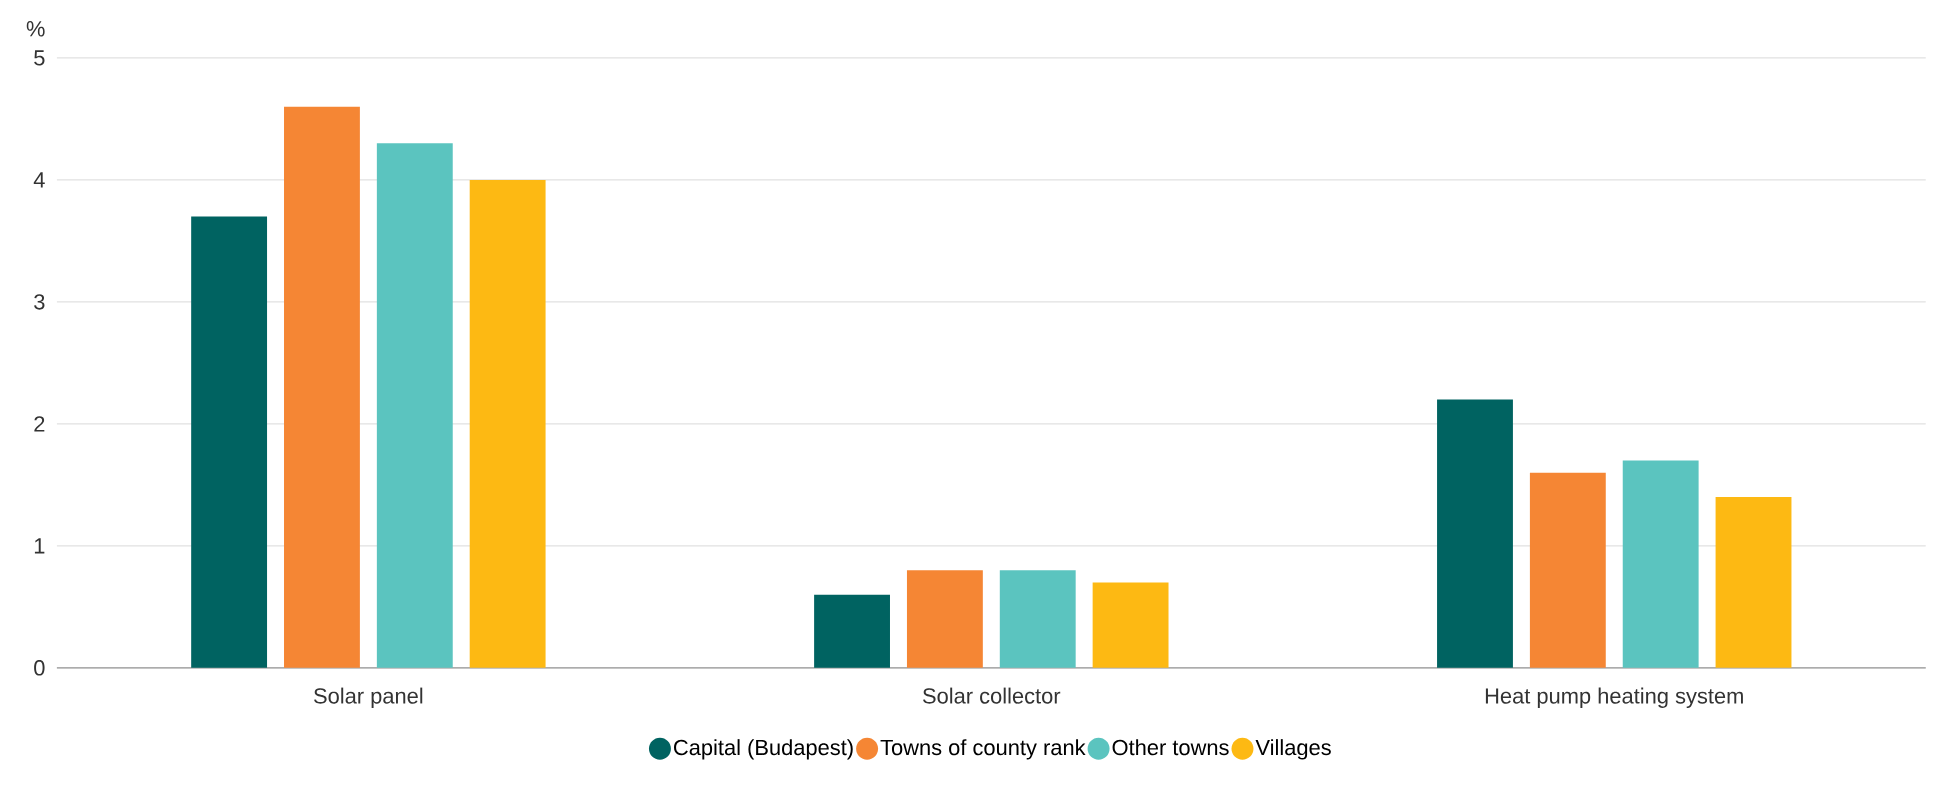 The width and height of the screenshot is (1933, 785). Describe the element at coordinates (39, 424) in the screenshot. I see `y-tick-label: 2` at that location.